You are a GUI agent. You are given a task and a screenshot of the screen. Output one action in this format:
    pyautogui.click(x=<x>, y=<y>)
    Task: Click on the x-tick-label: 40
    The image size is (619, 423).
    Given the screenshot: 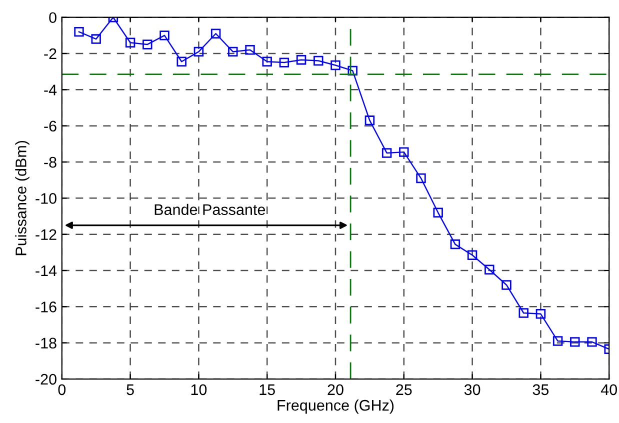 What is the action you would take?
    pyautogui.click(x=608, y=390)
    